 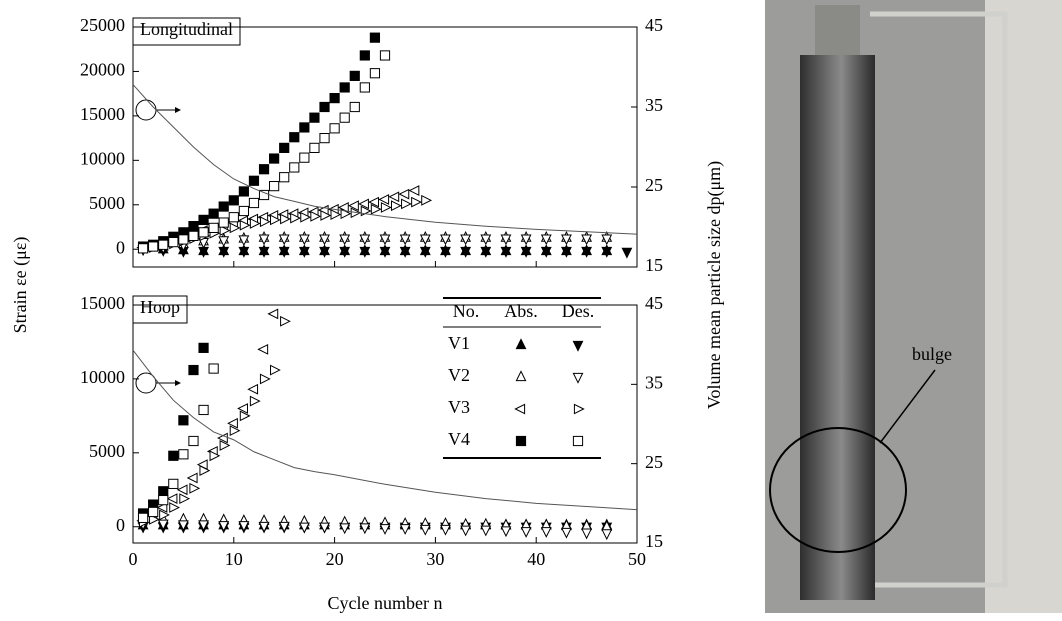 What do you see at coordinates (459, 343) in the screenshot?
I see `legend-label: V1` at bounding box center [459, 343].